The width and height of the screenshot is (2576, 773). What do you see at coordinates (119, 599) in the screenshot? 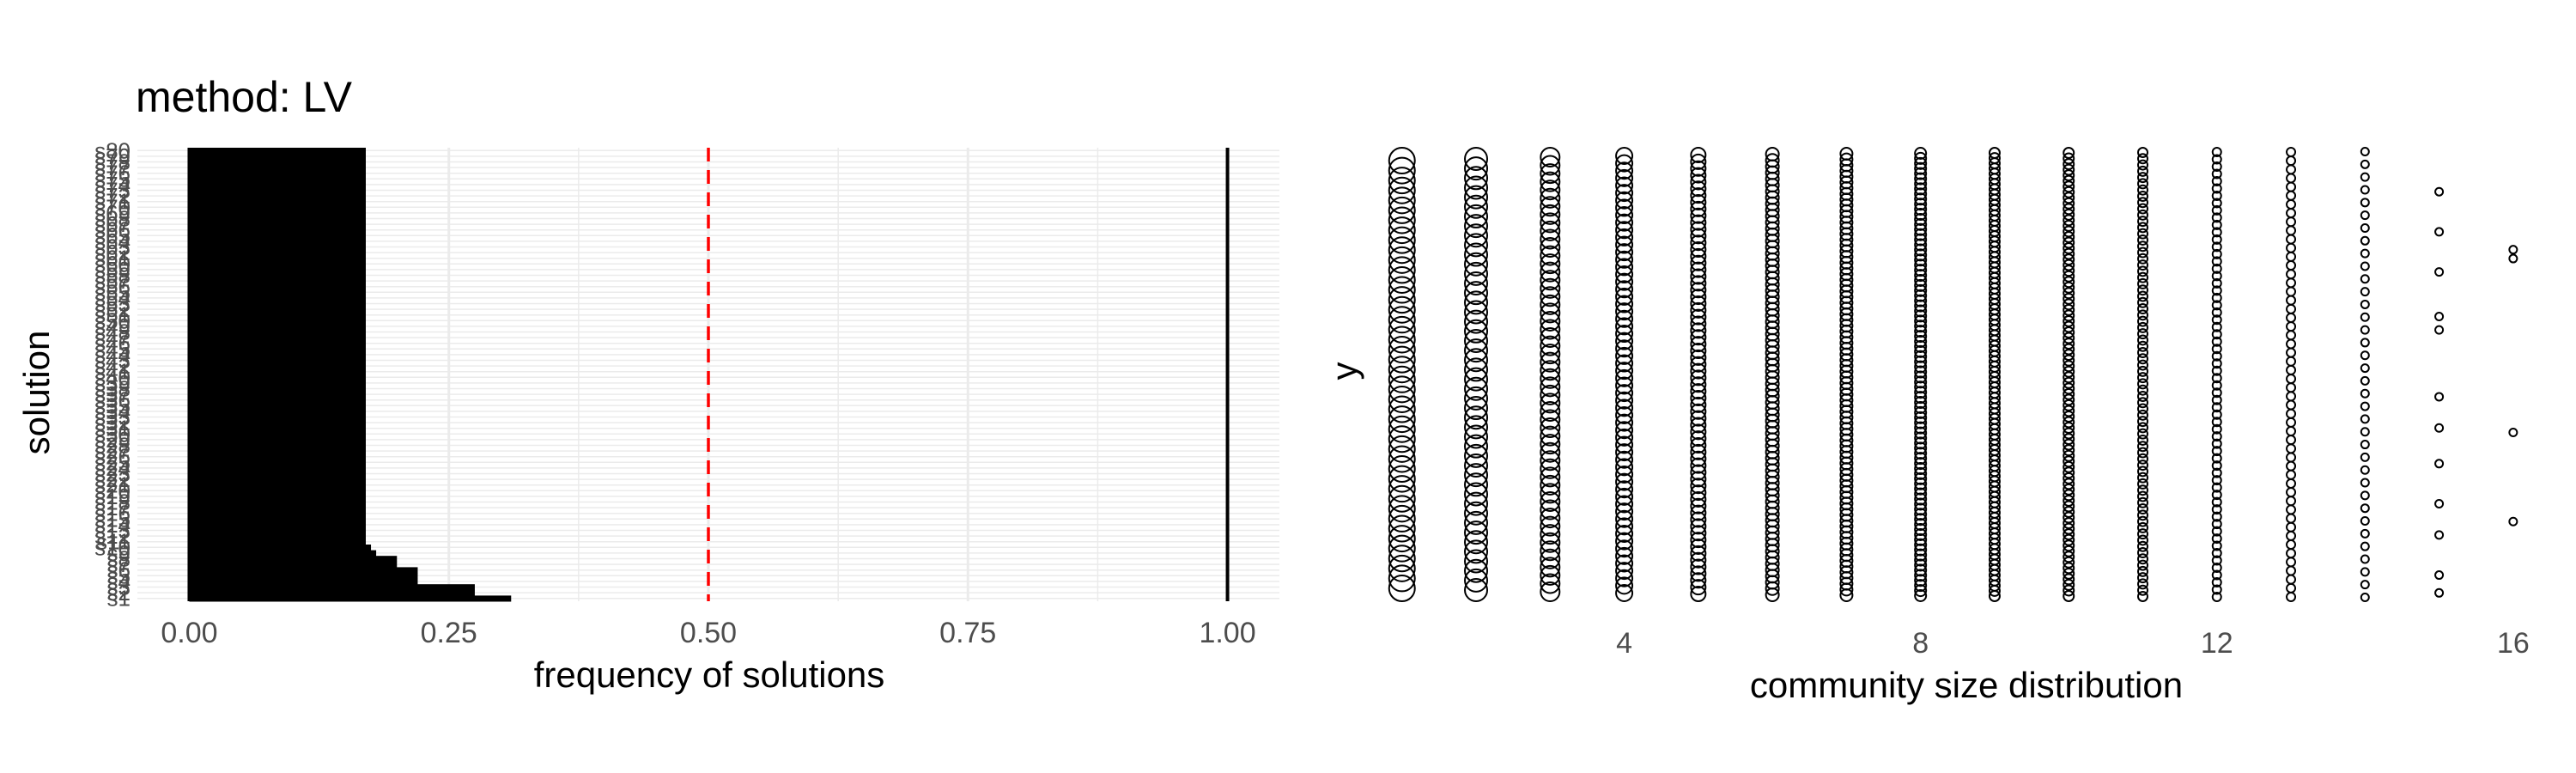
I see `bar-y-tick-label: s1` at bounding box center [119, 599].